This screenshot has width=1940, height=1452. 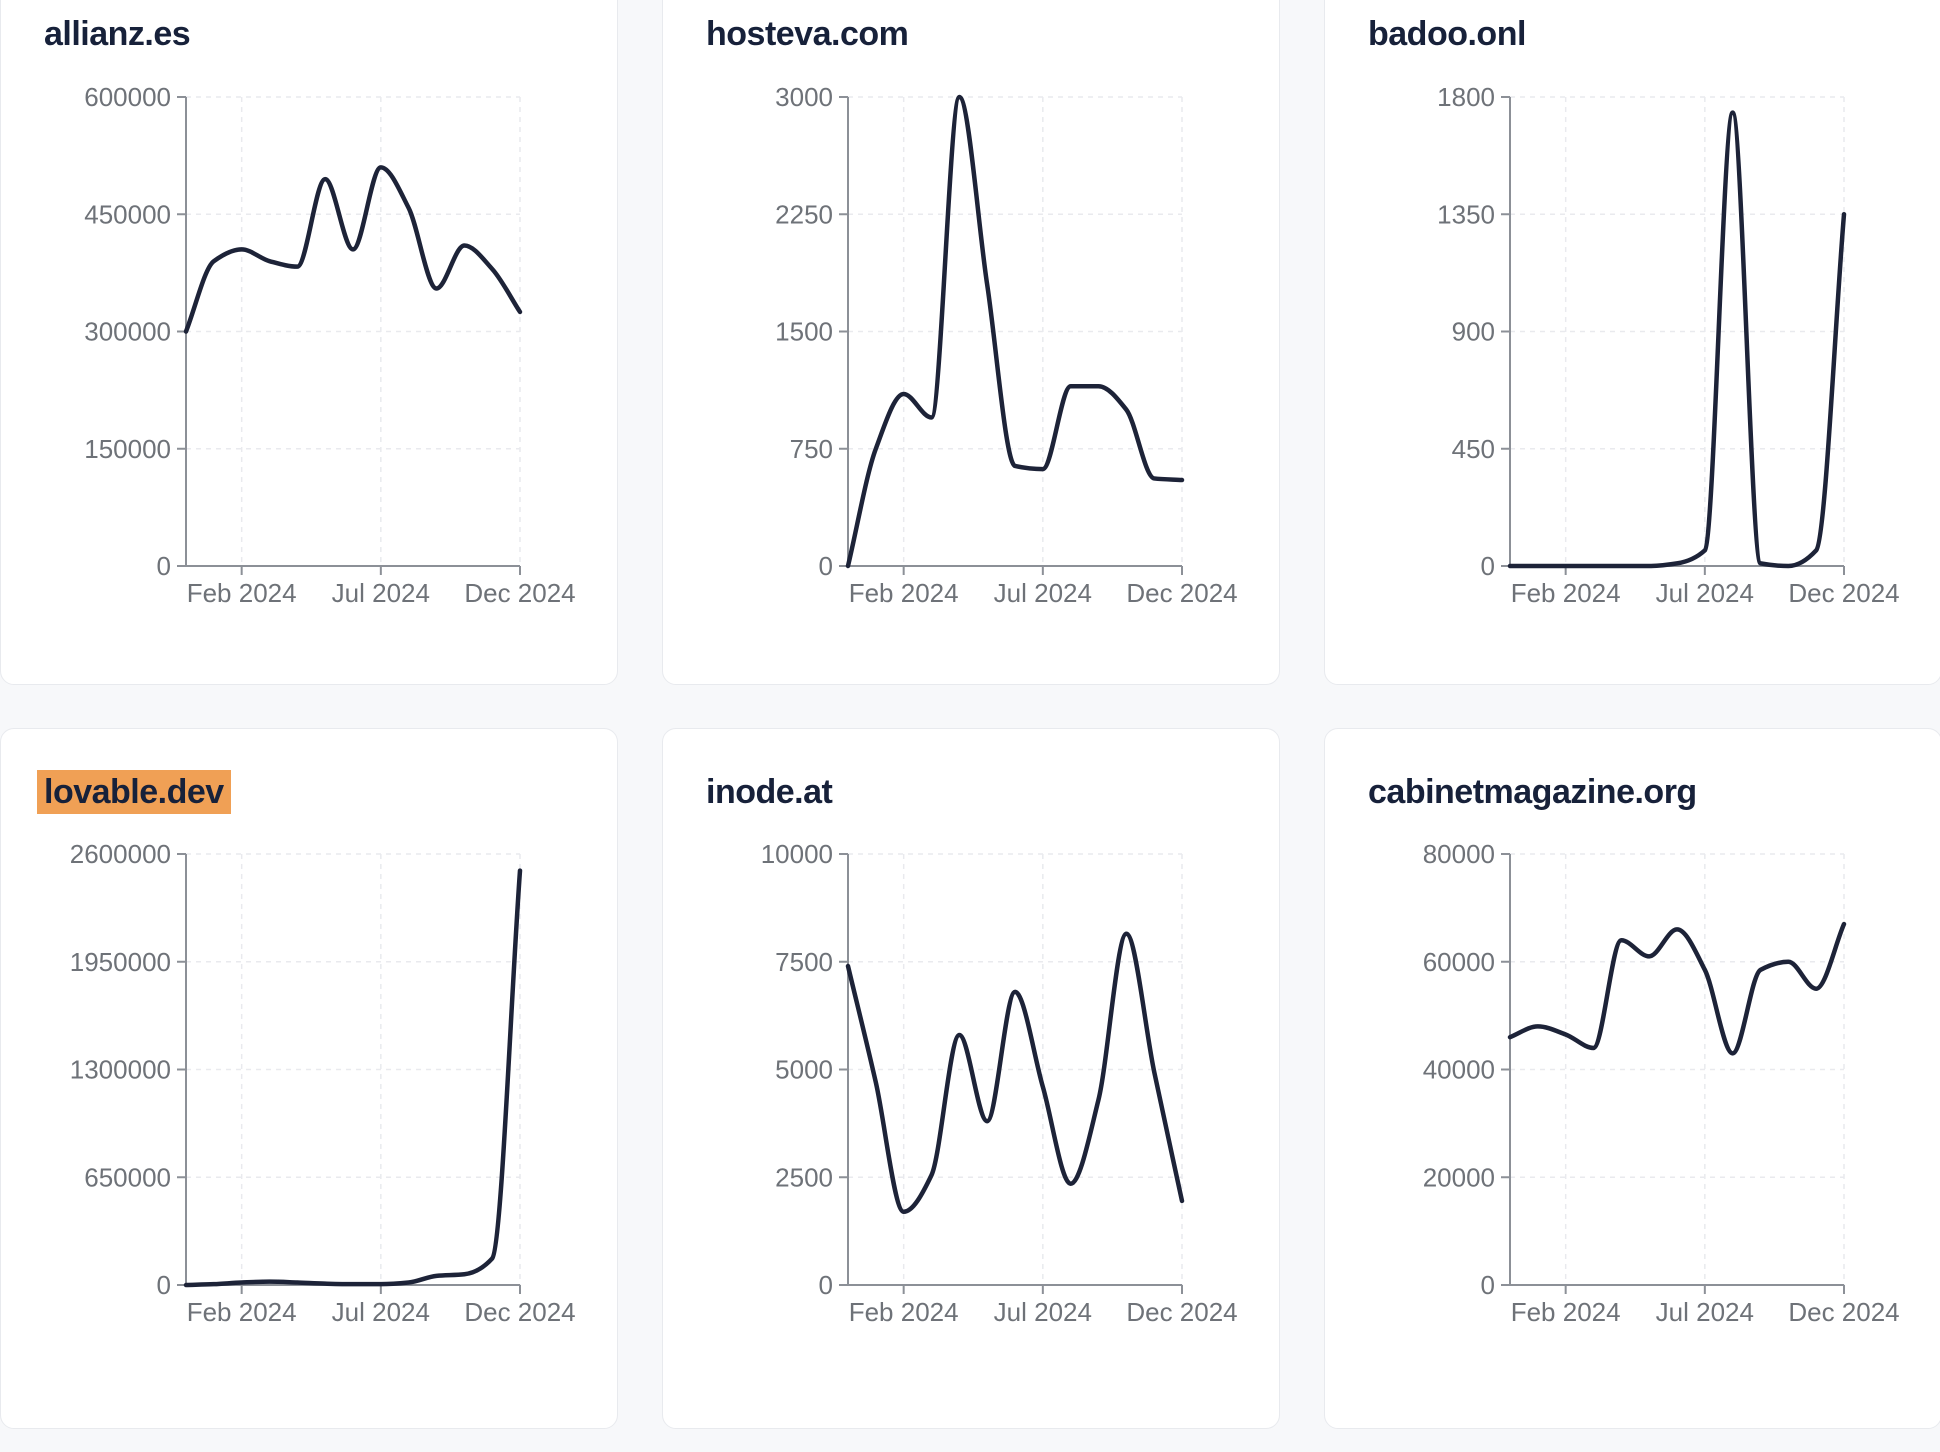 What do you see at coordinates (1459, 1070) in the screenshot?
I see `svg-text: 40000` at bounding box center [1459, 1070].